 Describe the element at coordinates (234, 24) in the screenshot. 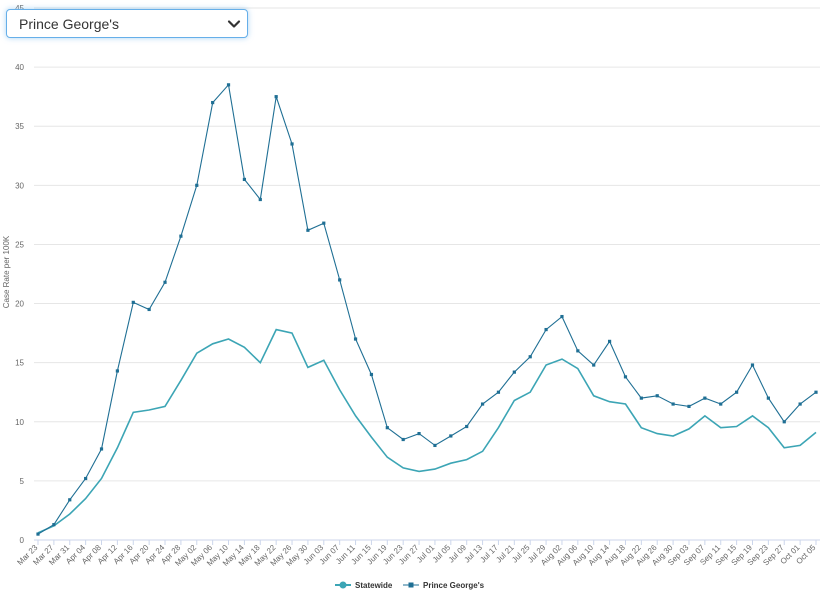

I see `chevron-down-icon` at that location.